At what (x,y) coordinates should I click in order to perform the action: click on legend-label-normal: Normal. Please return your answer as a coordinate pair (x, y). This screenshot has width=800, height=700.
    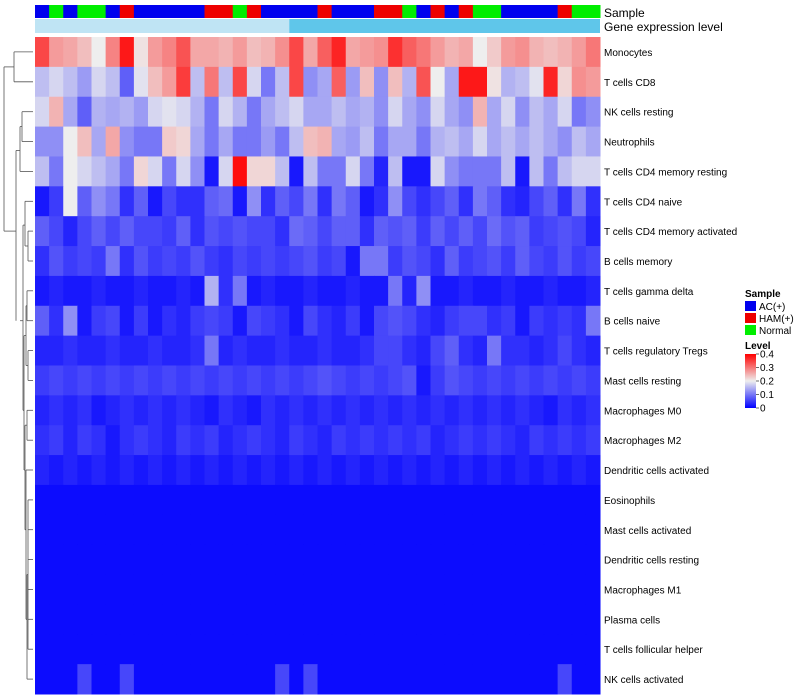
    Looking at the image, I should click on (775, 331).